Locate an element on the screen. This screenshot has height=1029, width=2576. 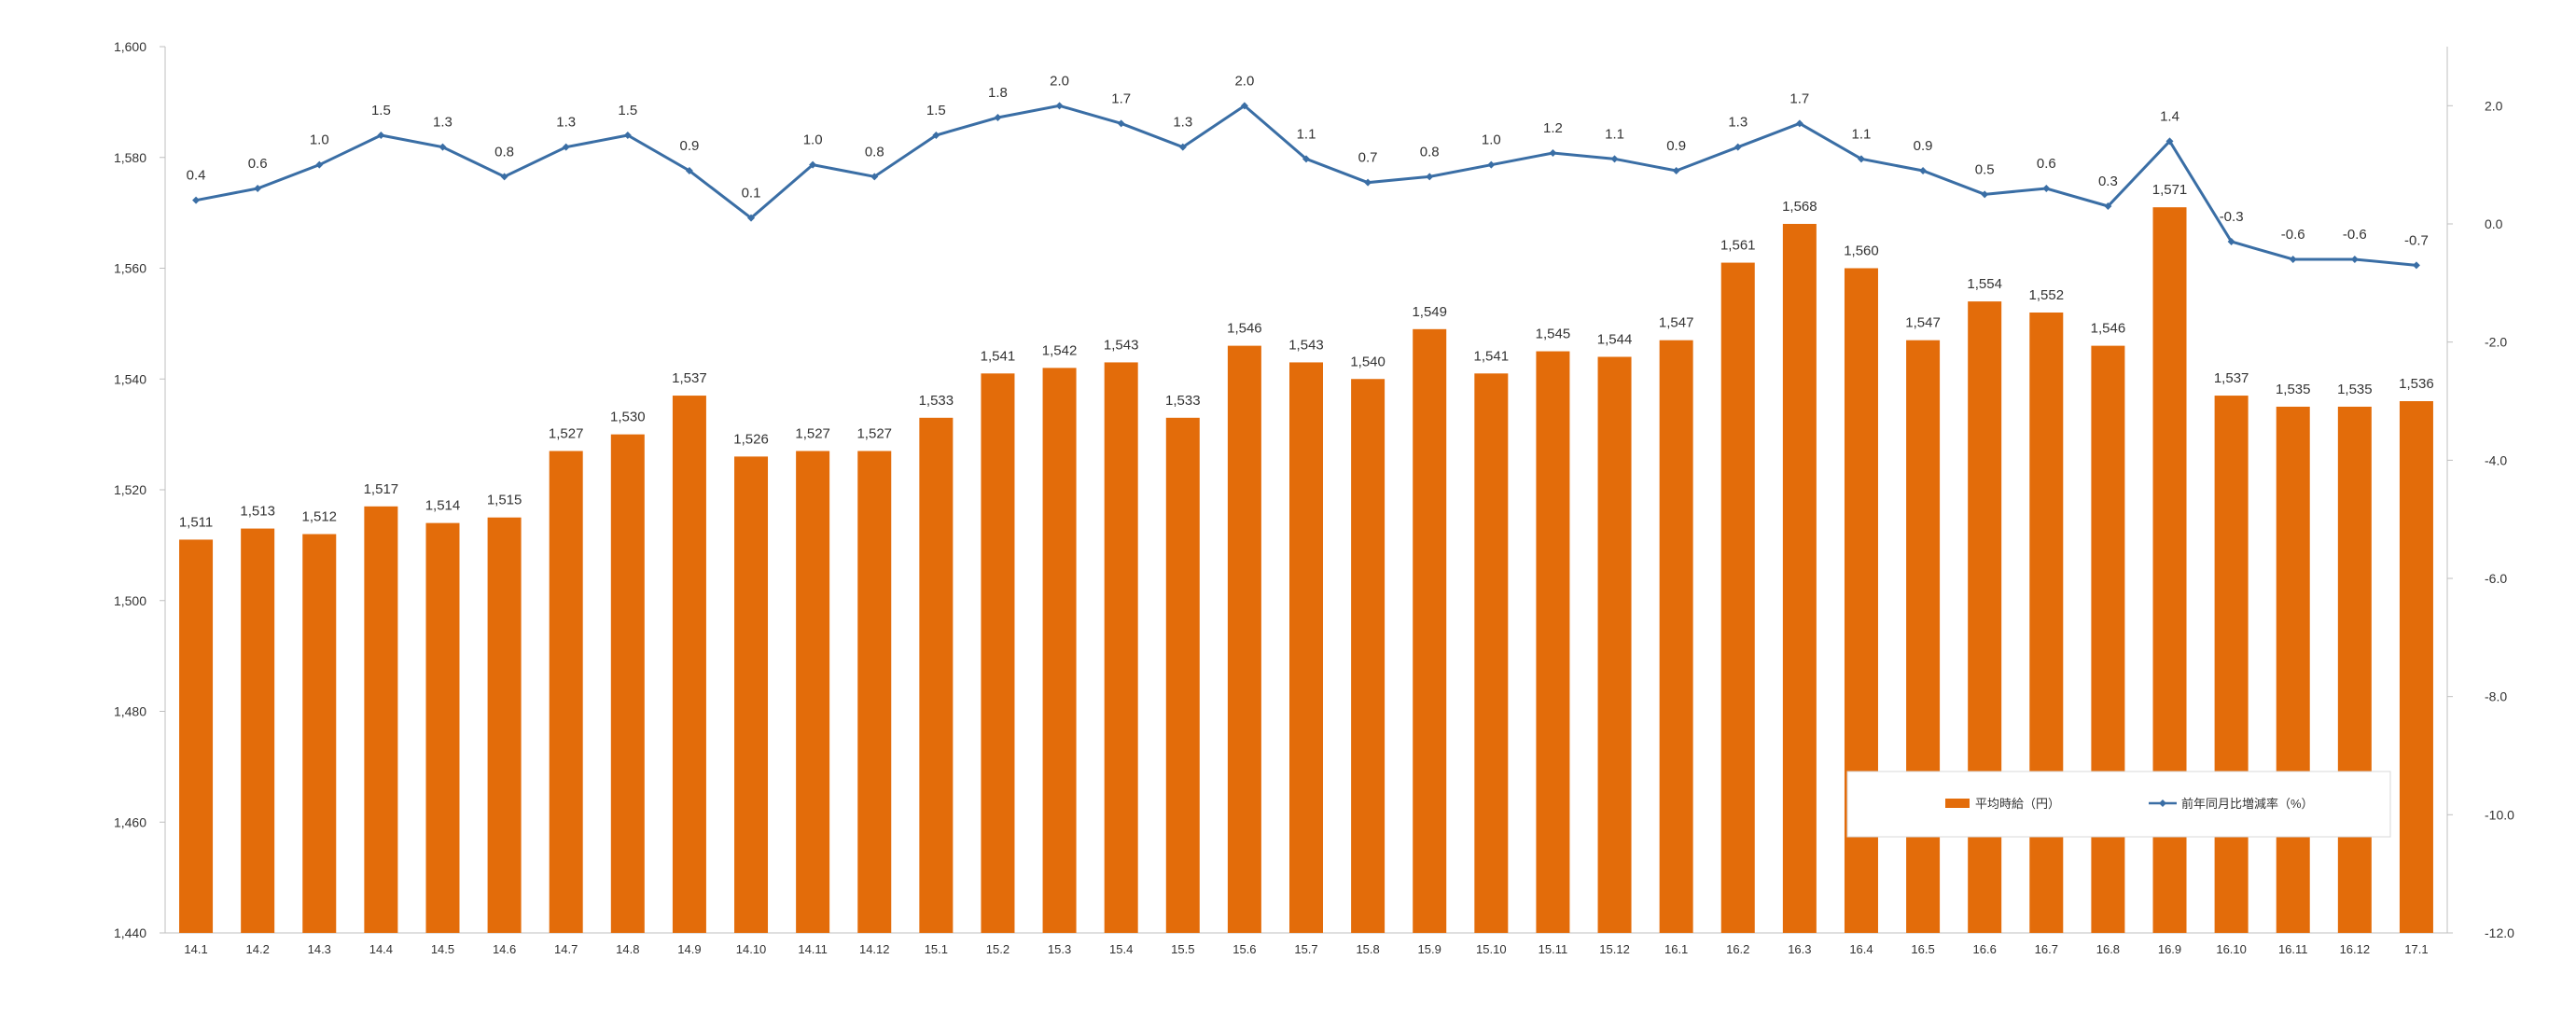
line-value-label: 0.4 is located at coordinates (196, 176).